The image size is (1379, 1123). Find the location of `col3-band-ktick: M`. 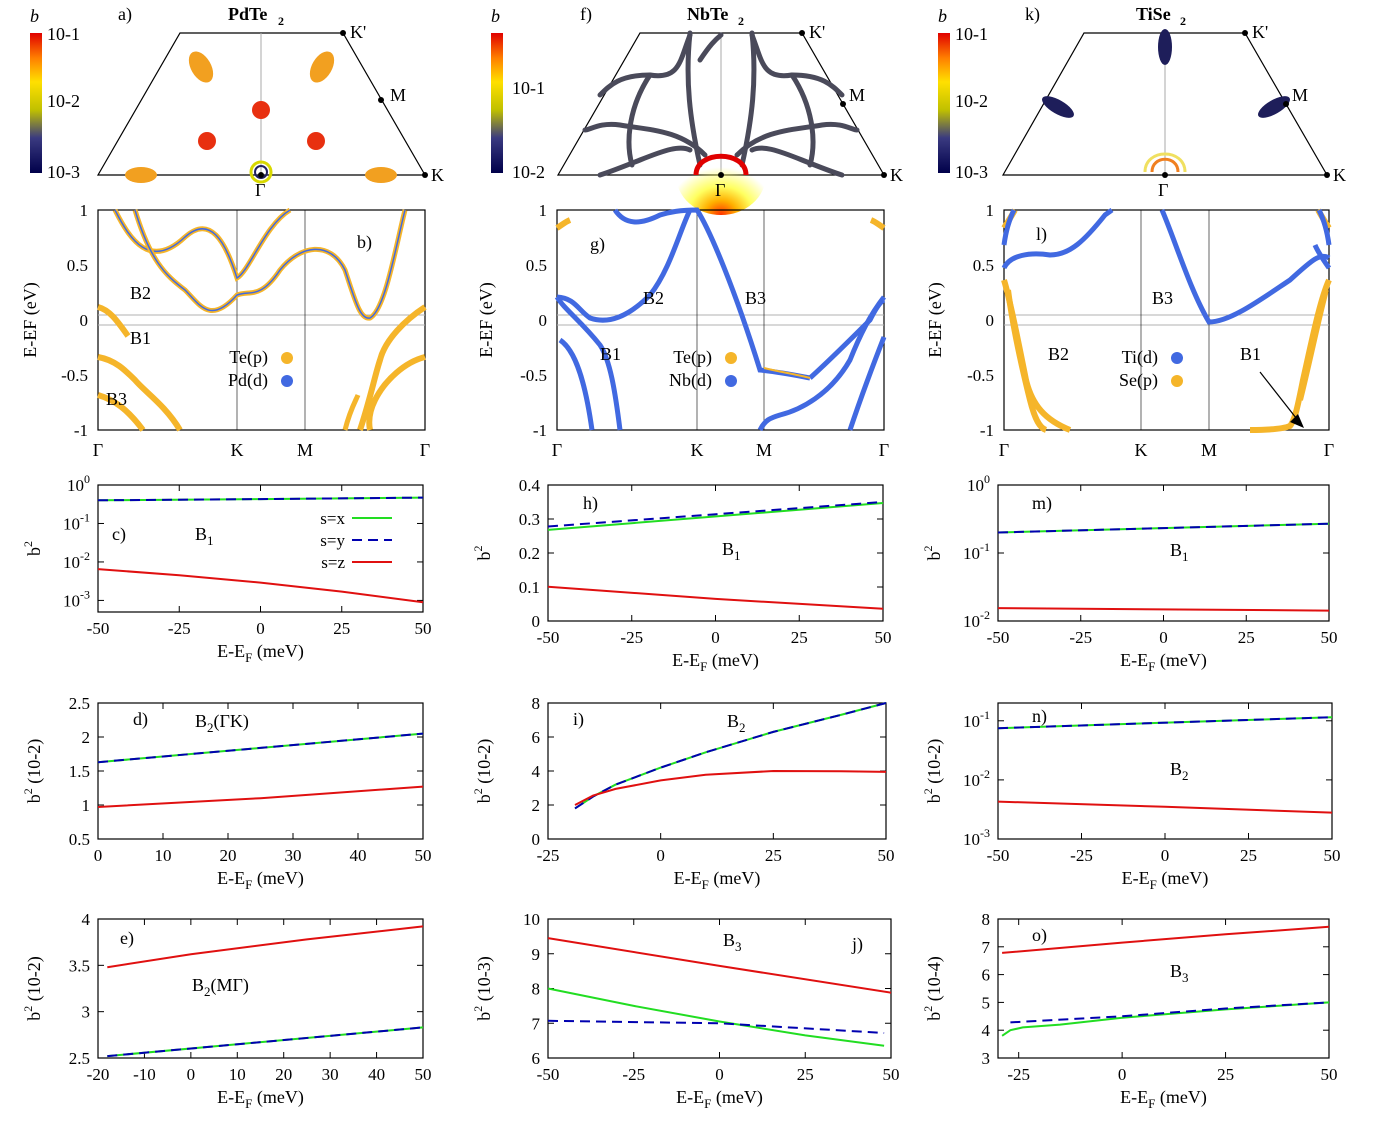

col3-band-ktick: M is located at coordinates (1209, 450).